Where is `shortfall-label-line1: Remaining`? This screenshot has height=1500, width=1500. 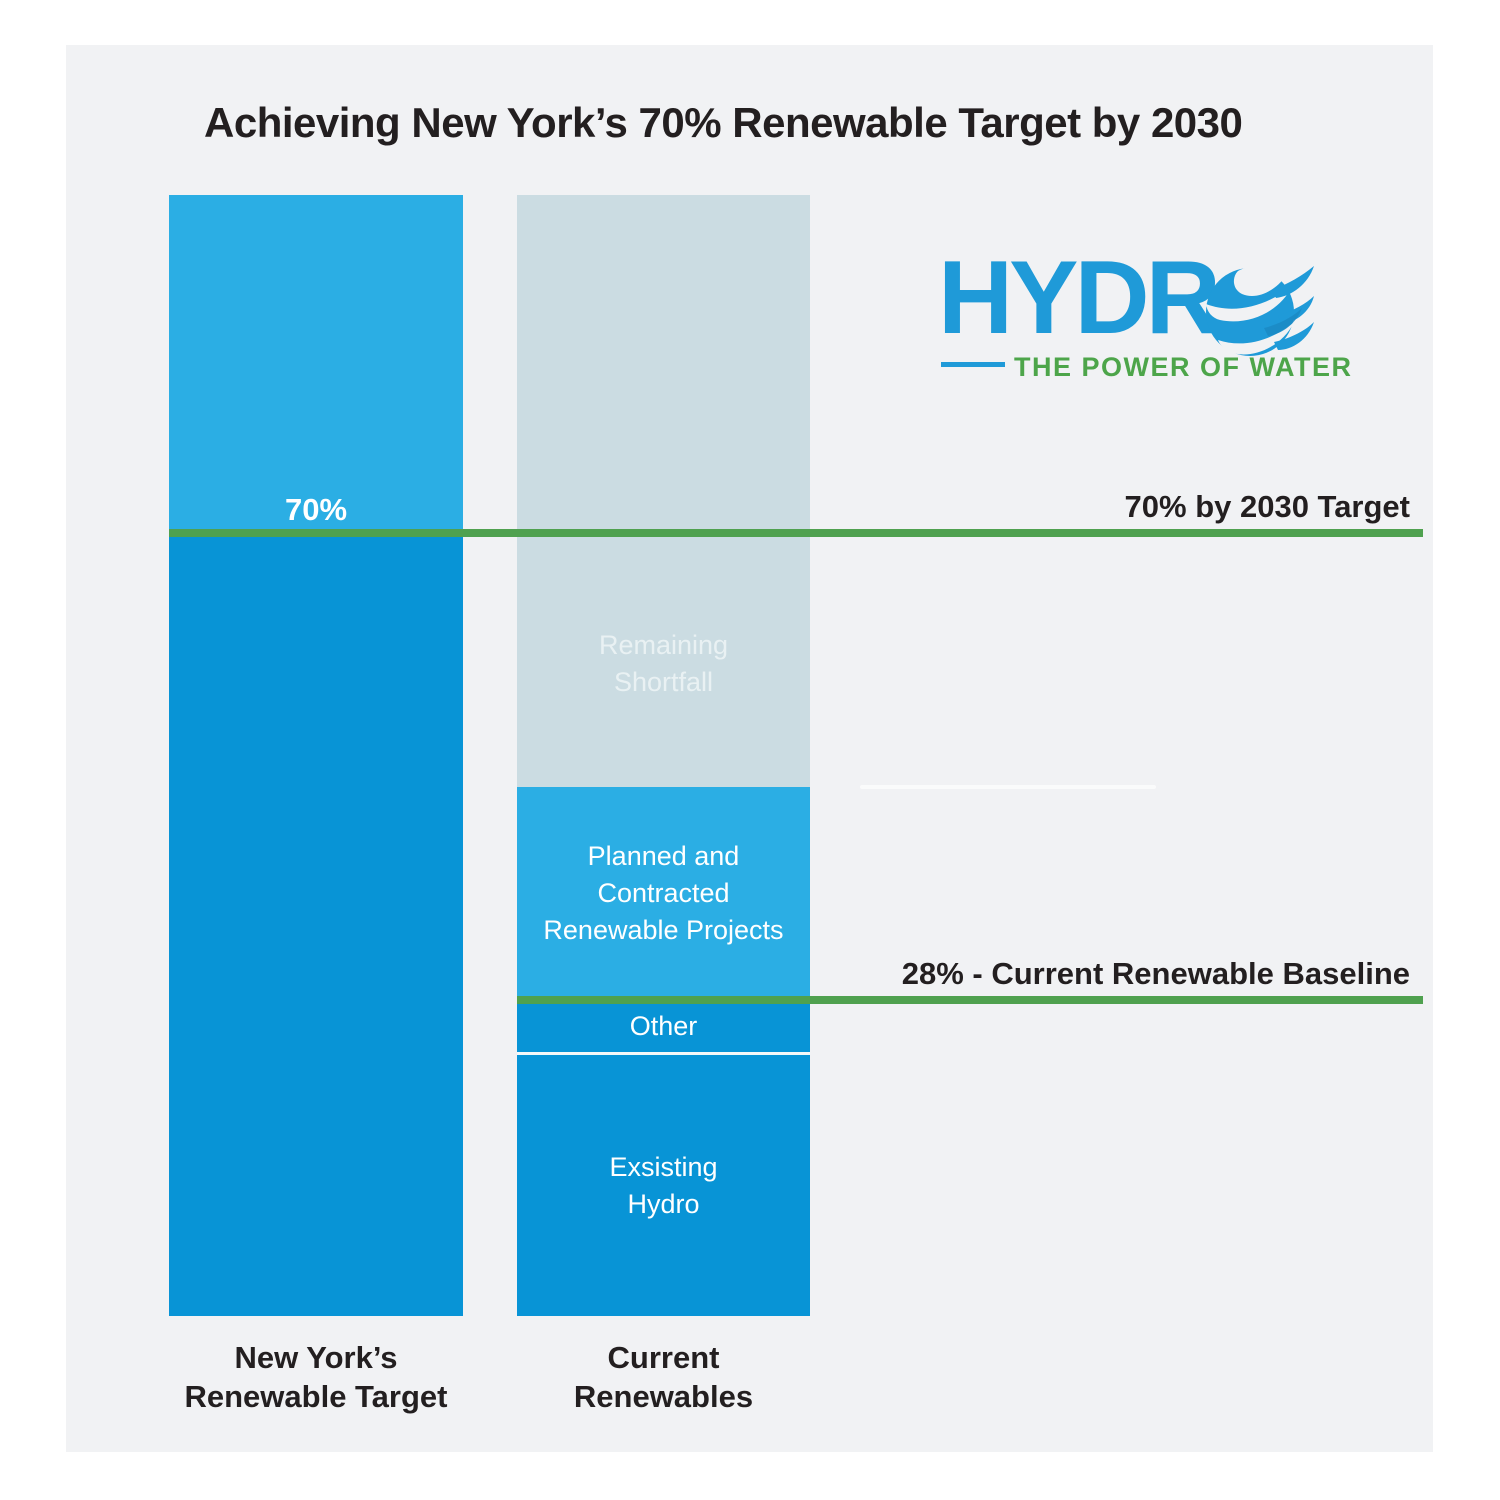 shortfall-label-line1: Remaining is located at coordinates (663, 645).